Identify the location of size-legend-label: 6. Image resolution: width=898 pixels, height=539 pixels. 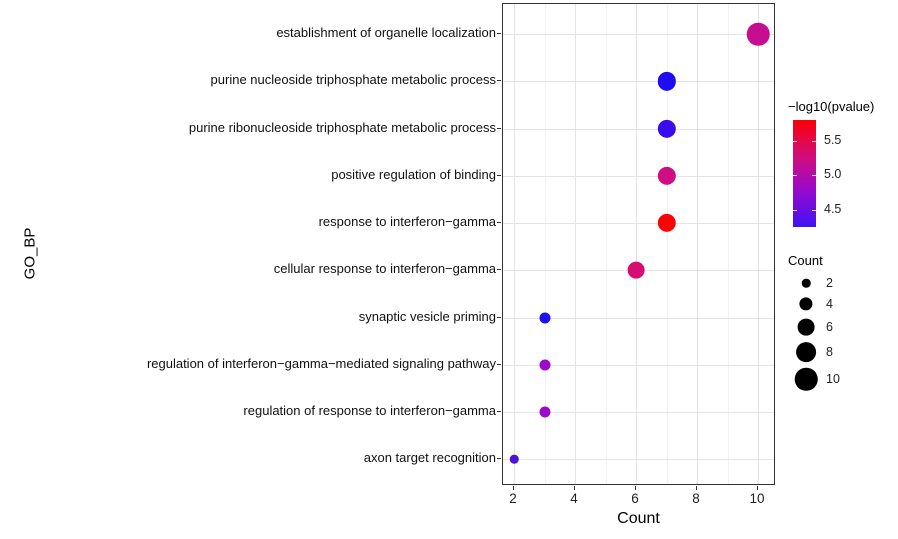
(829, 326).